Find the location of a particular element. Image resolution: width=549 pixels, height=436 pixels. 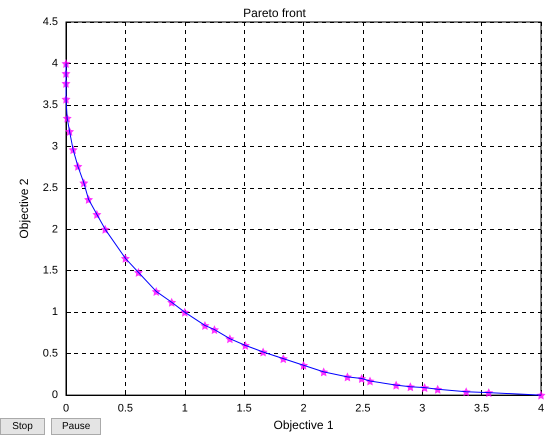

x-tick-label: 1.5 is located at coordinates (244, 408).